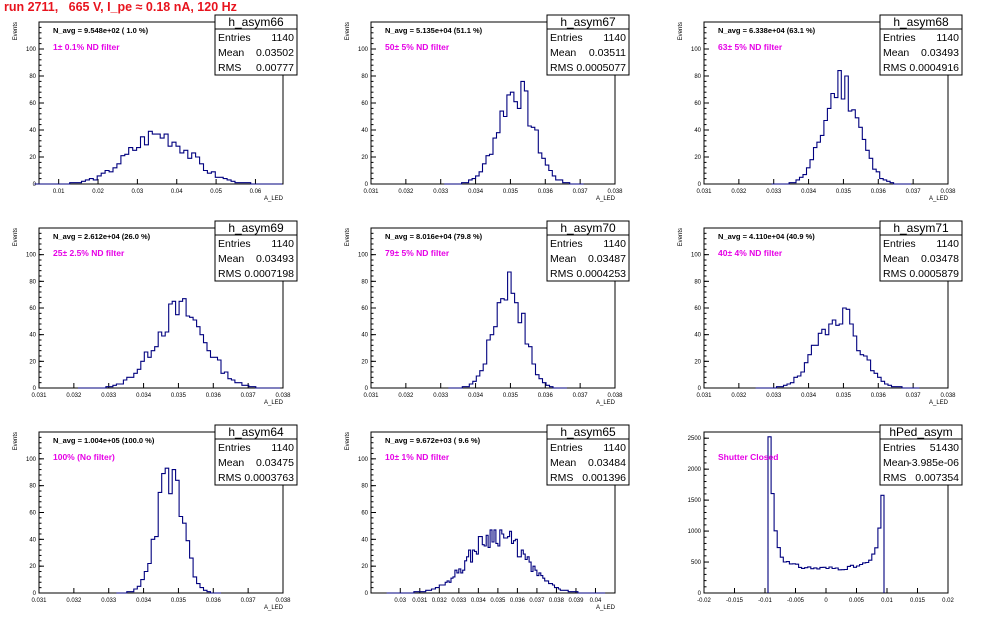 This screenshot has height=622, width=996. What do you see at coordinates (934, 68) in the screenshot?
I see `stats-rms-value: 0.0004916` at bounding box center [934, 68].